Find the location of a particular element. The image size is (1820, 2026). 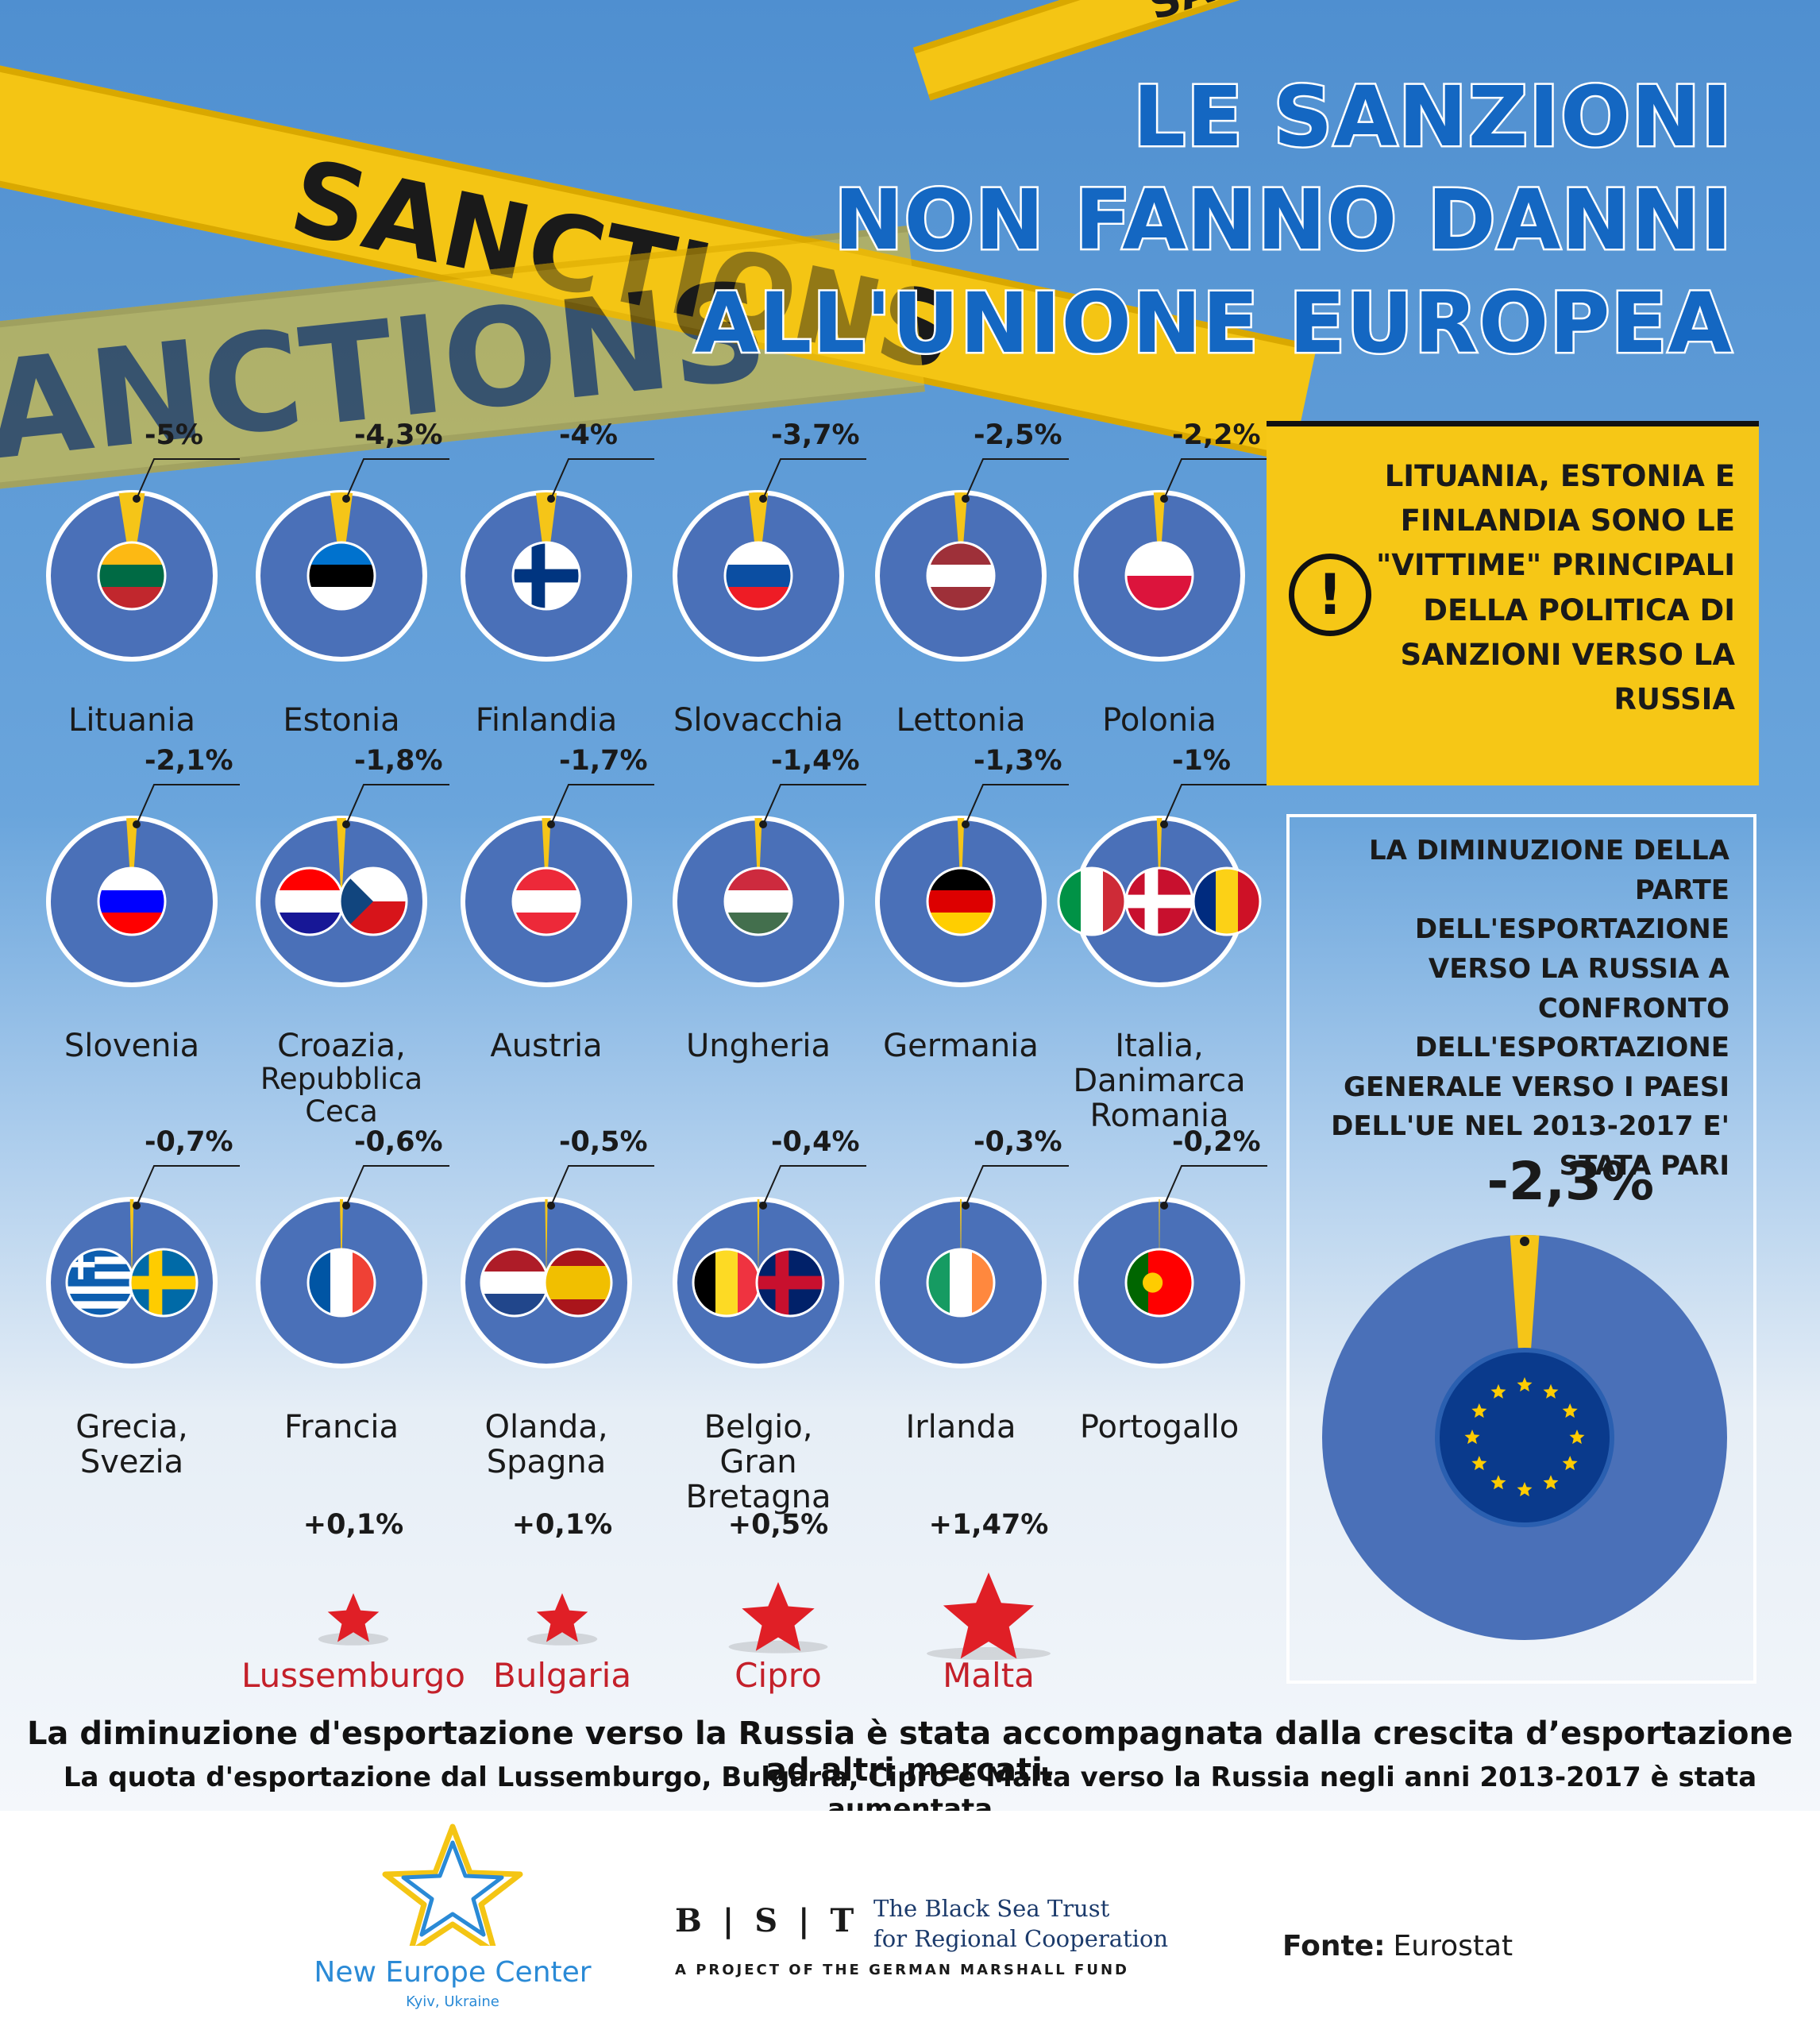

country-name: Germania is located at coordinates (961, 1045).